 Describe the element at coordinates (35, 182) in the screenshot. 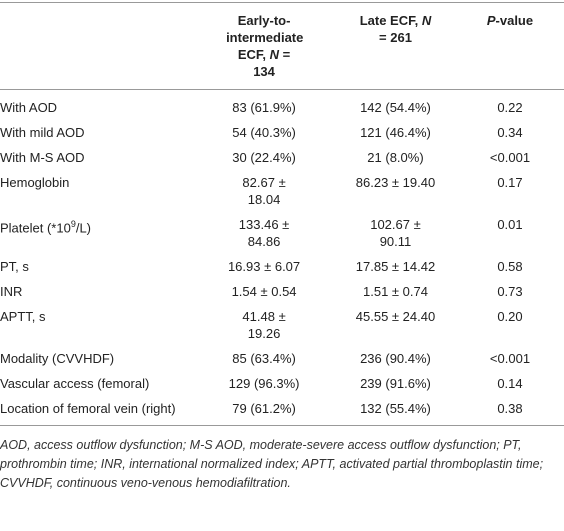

I see `label-text: Hemoglobin` at that location.